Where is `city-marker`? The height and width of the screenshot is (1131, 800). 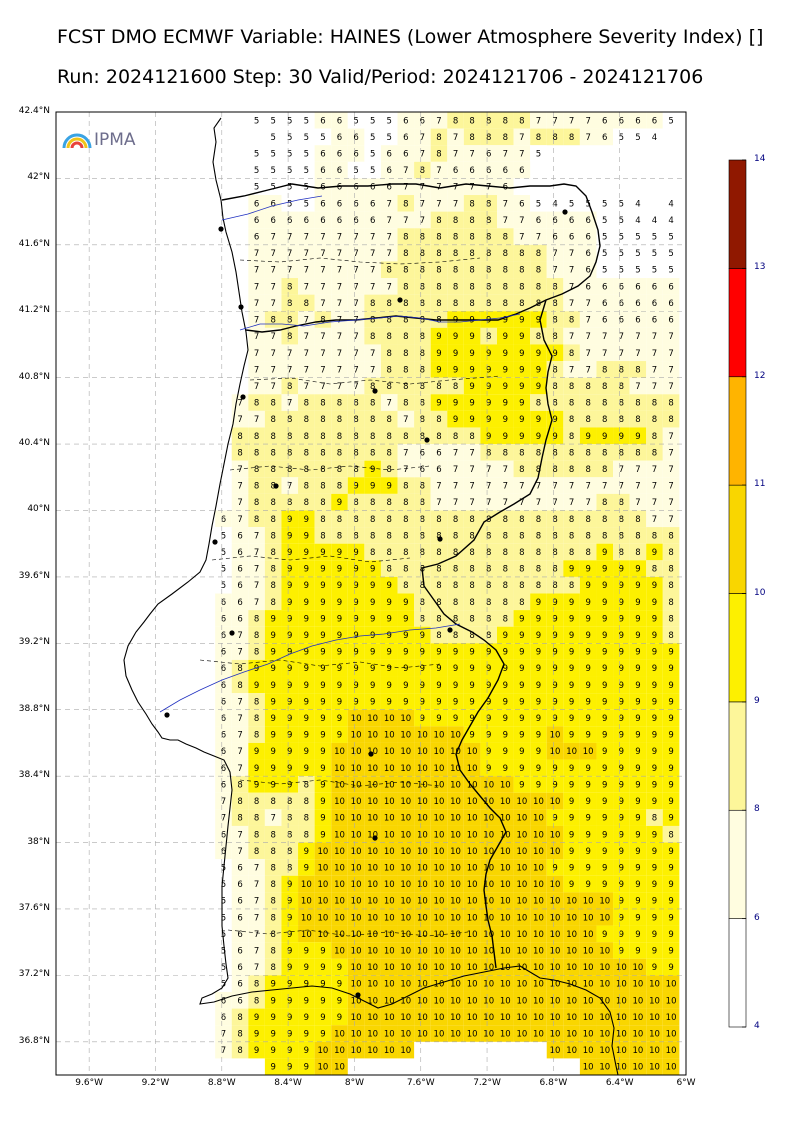
city-marker is located at coordinates (167, 715).